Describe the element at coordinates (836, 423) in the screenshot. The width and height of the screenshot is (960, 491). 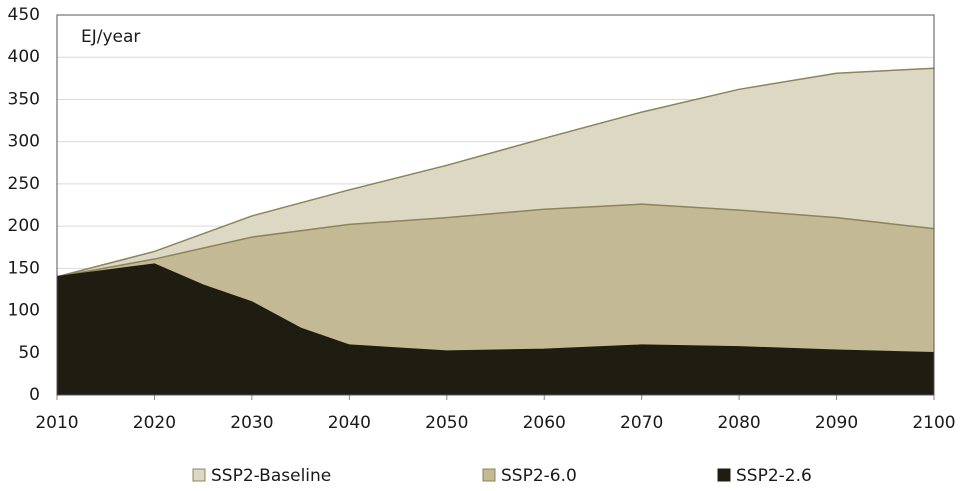
I see `x-tick-label: 2090` at that location.